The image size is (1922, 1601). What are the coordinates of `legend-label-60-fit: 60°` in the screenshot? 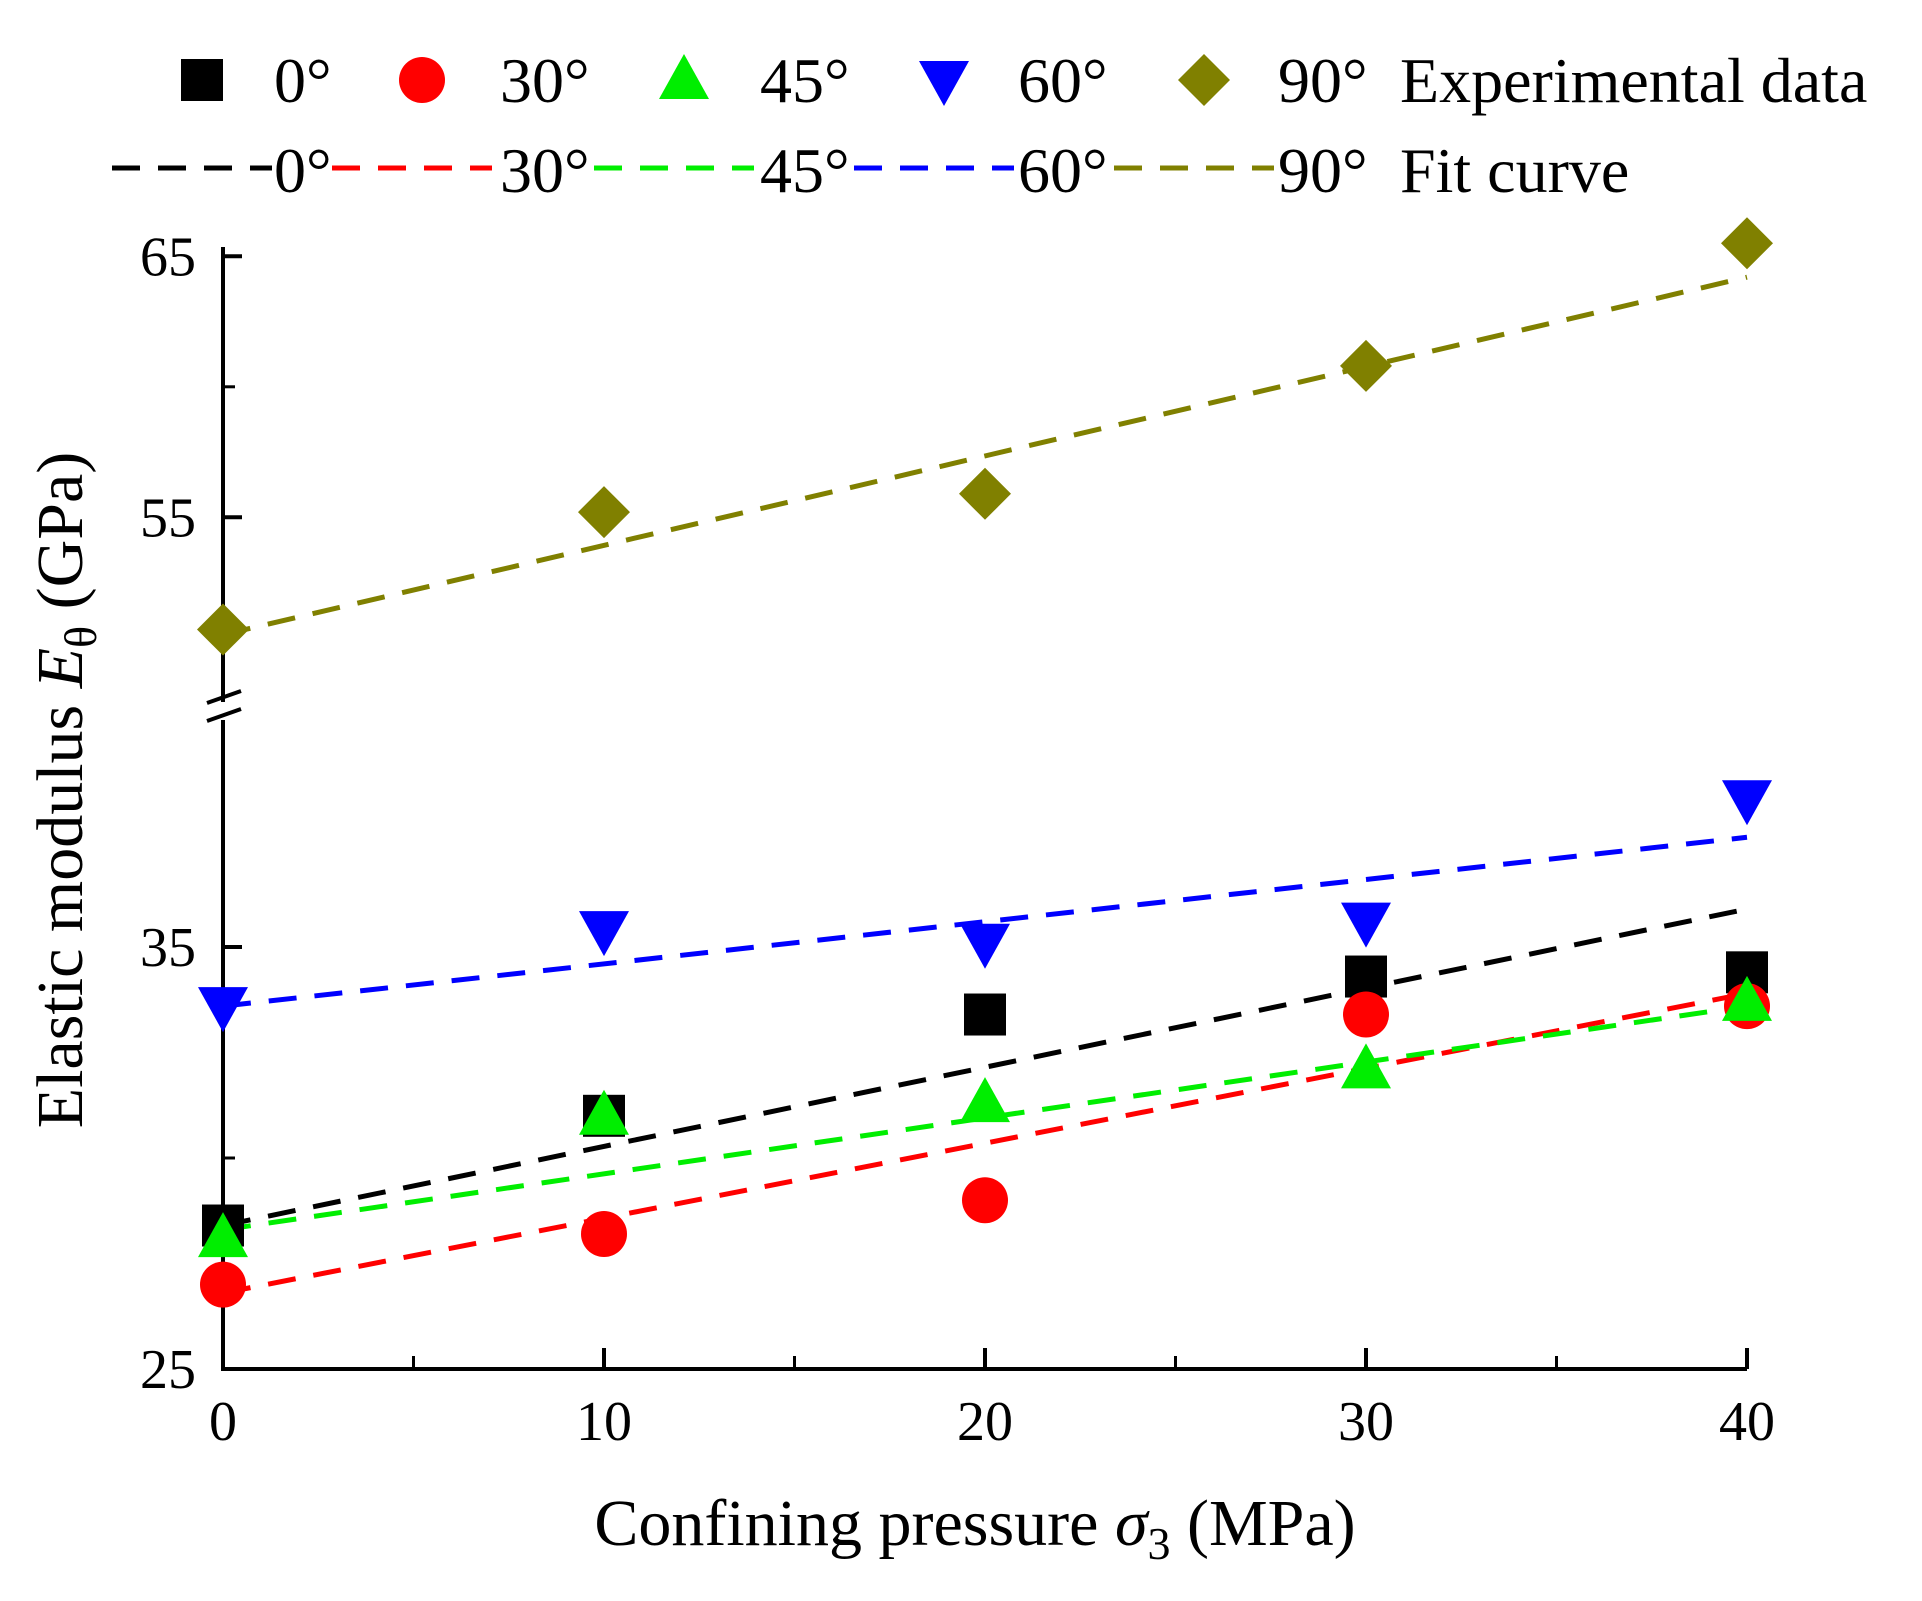 It's located at (1063, 170).